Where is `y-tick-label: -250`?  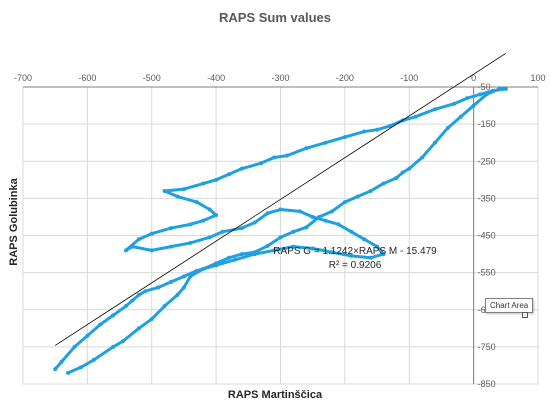
y-tick-label: -250 is located at coordinates (487, 161).